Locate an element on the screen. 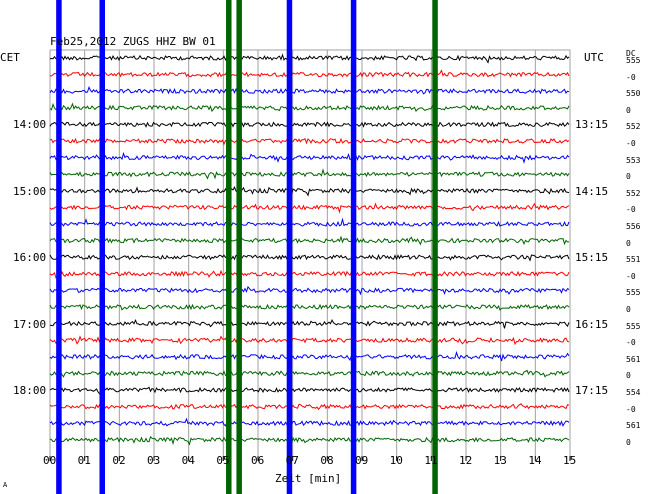 Image resolution: width=650 pixels, height=494 pixels. corner-mark: A is located at coordinates (5, 485).